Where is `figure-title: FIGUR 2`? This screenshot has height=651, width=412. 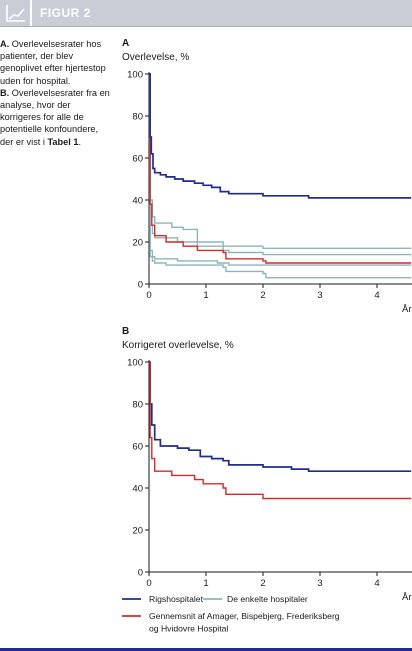
figure-title: FIGUR 2 is located at coordinates (65, 13).